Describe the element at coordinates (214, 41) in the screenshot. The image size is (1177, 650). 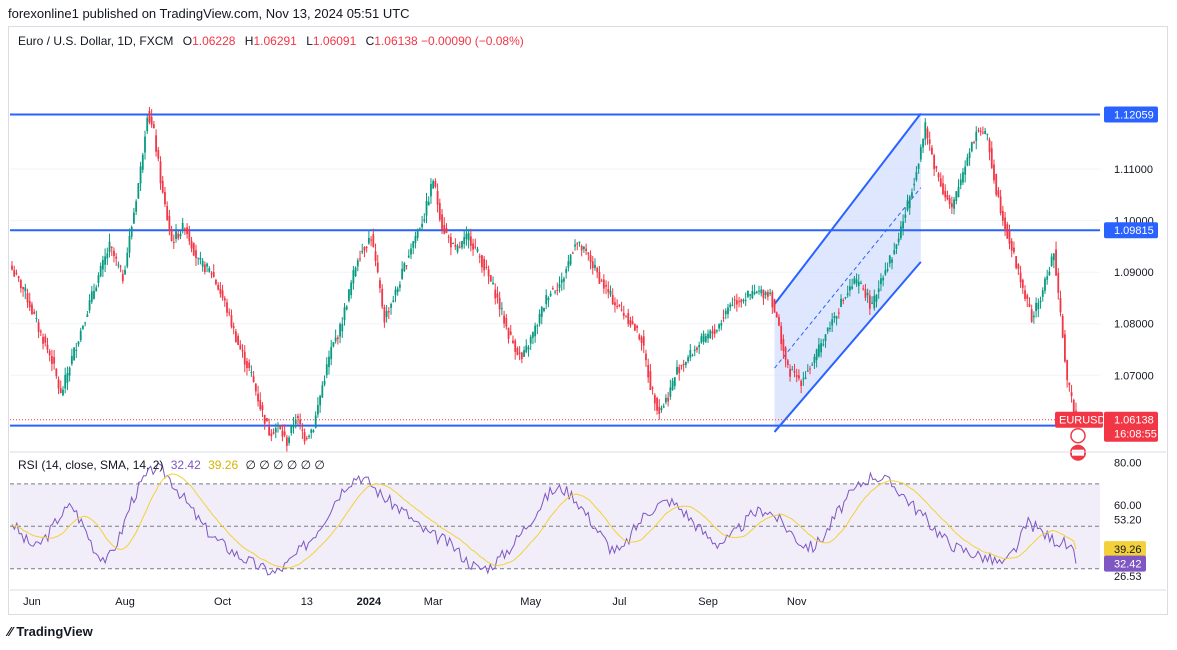
I see `open-value: 1.06228` at that location.